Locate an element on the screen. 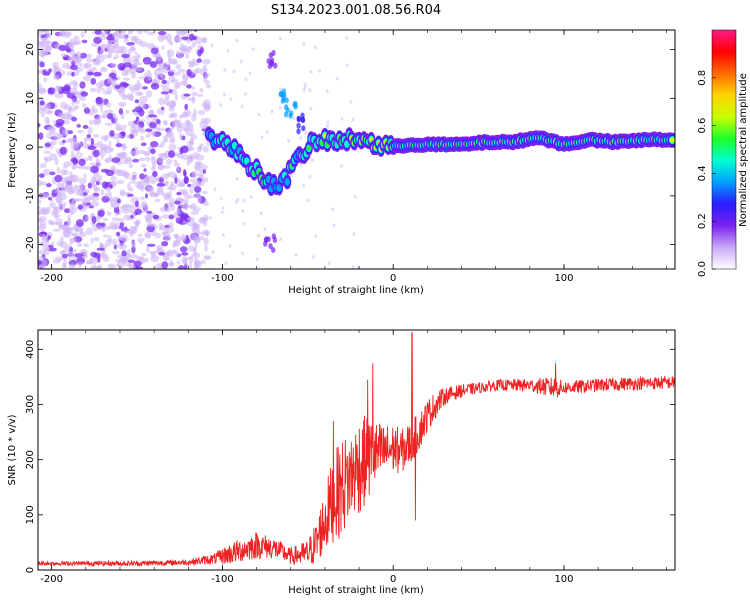 This screenshot has width=750, height=600. y-tick-label: 200 is located at coordinates (30, 459).